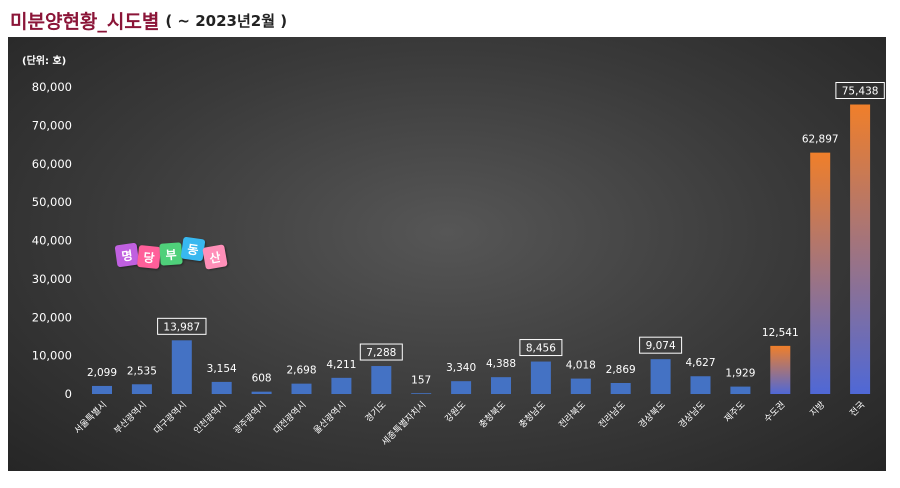  What do you see at coordinates (85, 21) in the screenshot?
I see `page-title: 미분양현황_시도별` at bounding box center [85, 21].